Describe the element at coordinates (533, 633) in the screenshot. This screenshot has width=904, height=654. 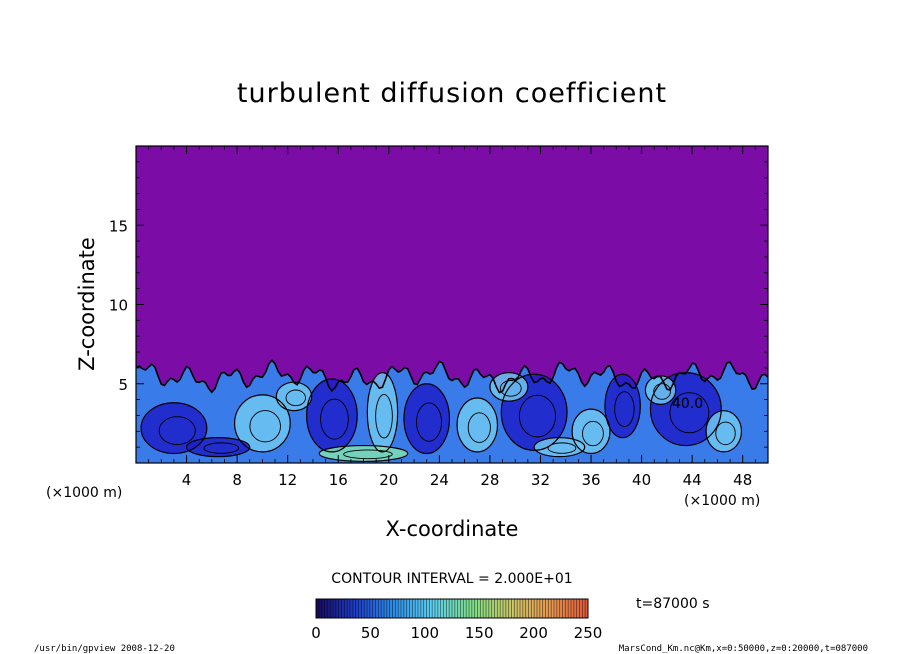
I see `colorbar-tick-label: 200` at that location.